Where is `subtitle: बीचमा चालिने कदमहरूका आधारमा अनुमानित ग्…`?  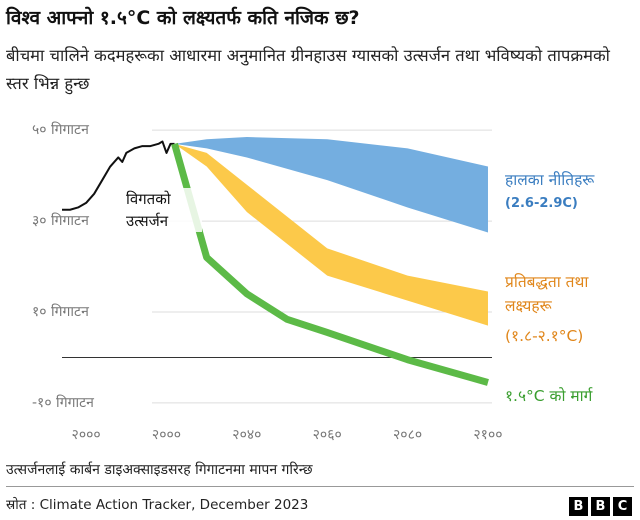
subtitle: बीचमा चालिने कदमहरूका आधारमा अनुमानित ग्… is located at coordinates (308, 69).